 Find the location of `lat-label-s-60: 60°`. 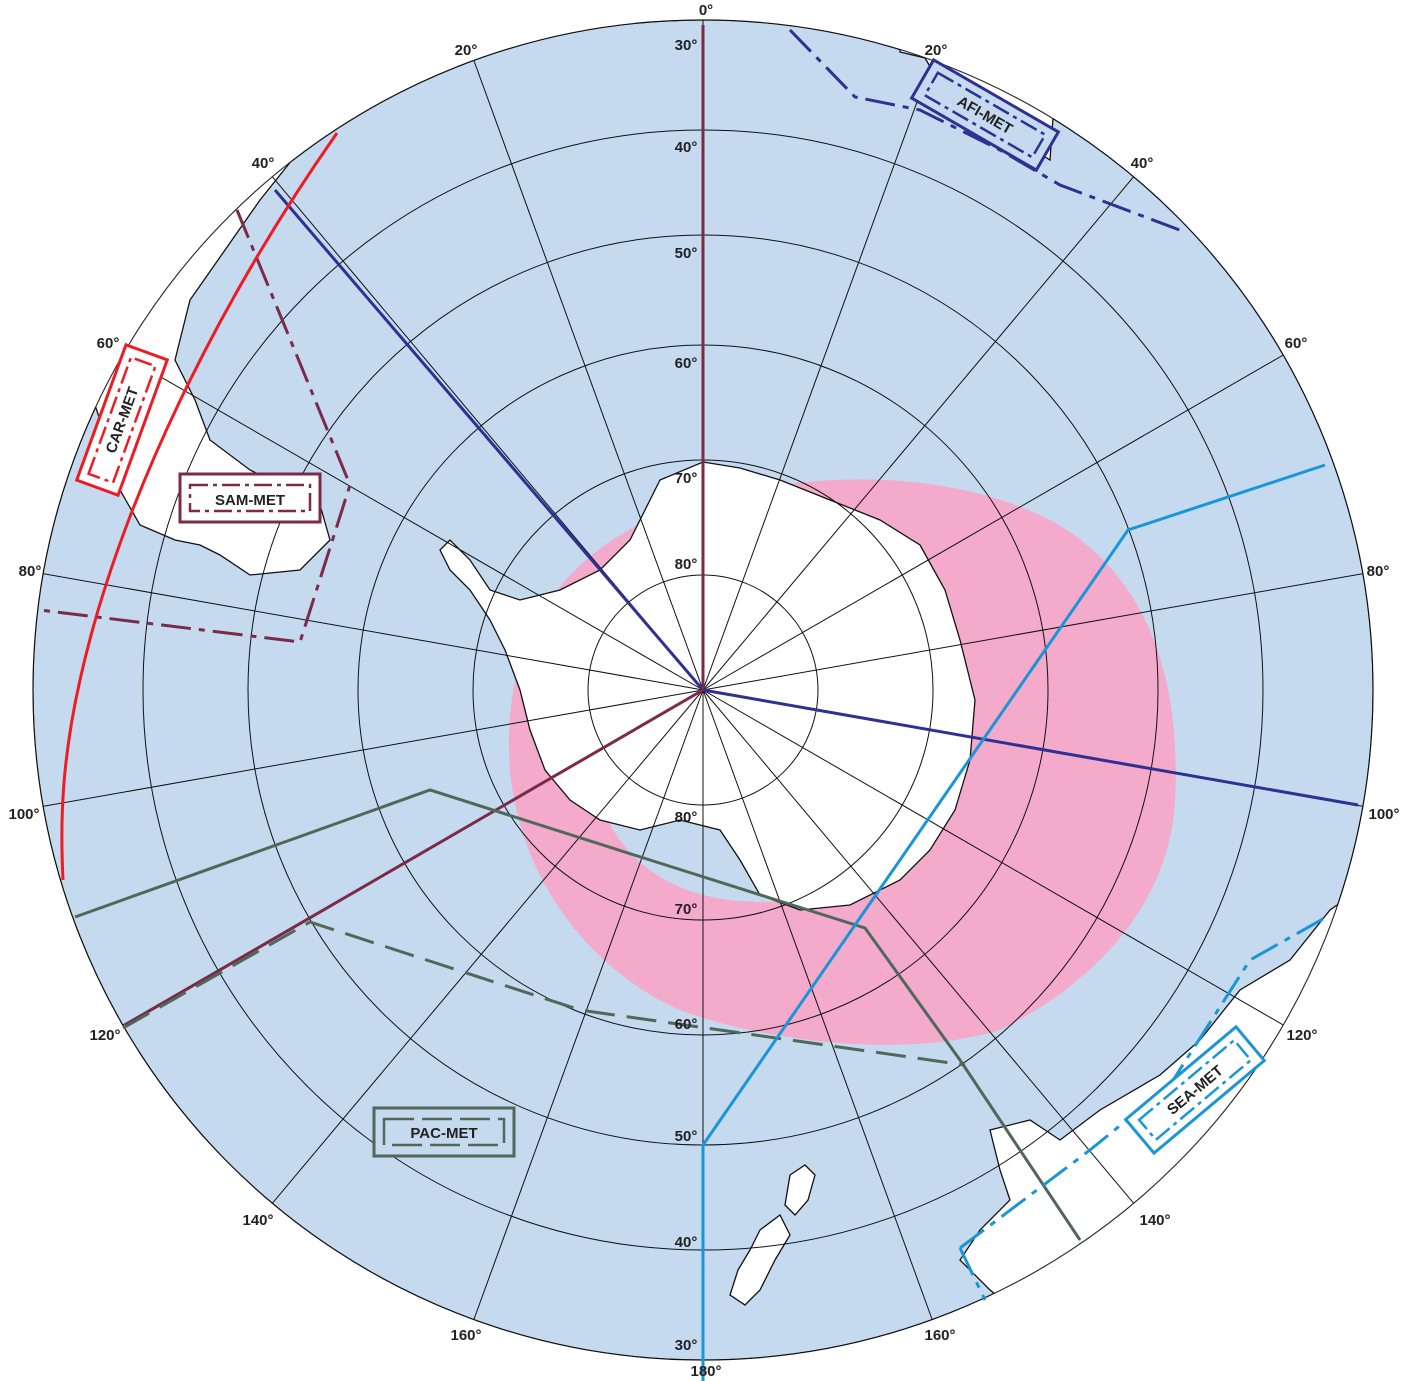

lat-label-s-60: 60° is located at coordinates (686, 1024).